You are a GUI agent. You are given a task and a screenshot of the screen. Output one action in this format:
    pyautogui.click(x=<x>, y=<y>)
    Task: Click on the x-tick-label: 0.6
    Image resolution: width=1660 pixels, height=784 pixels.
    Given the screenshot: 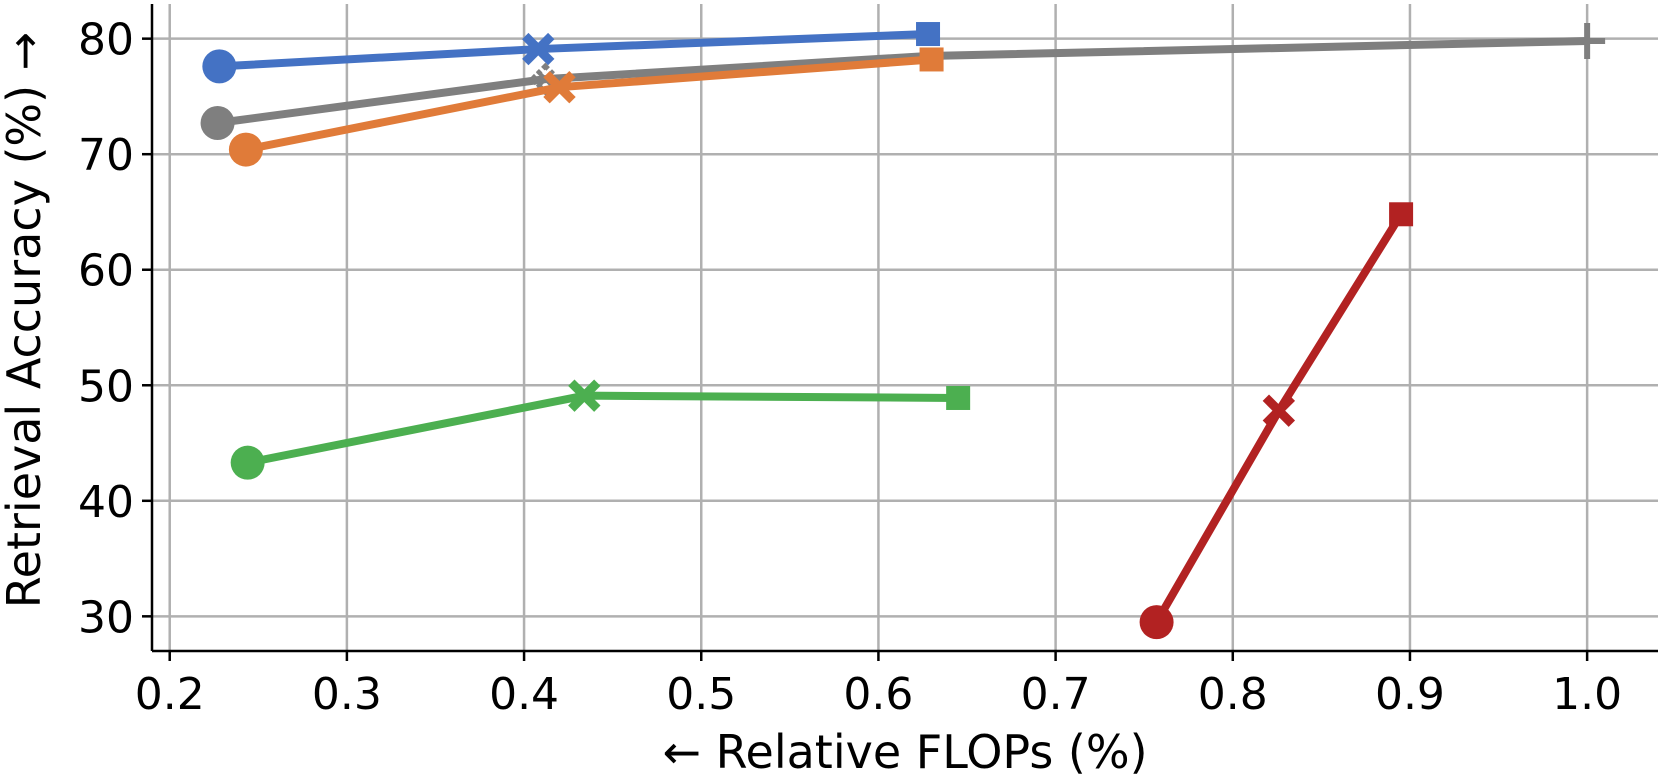 What is the action you would take?
    pyautogui.click(x=878, y=694)
    